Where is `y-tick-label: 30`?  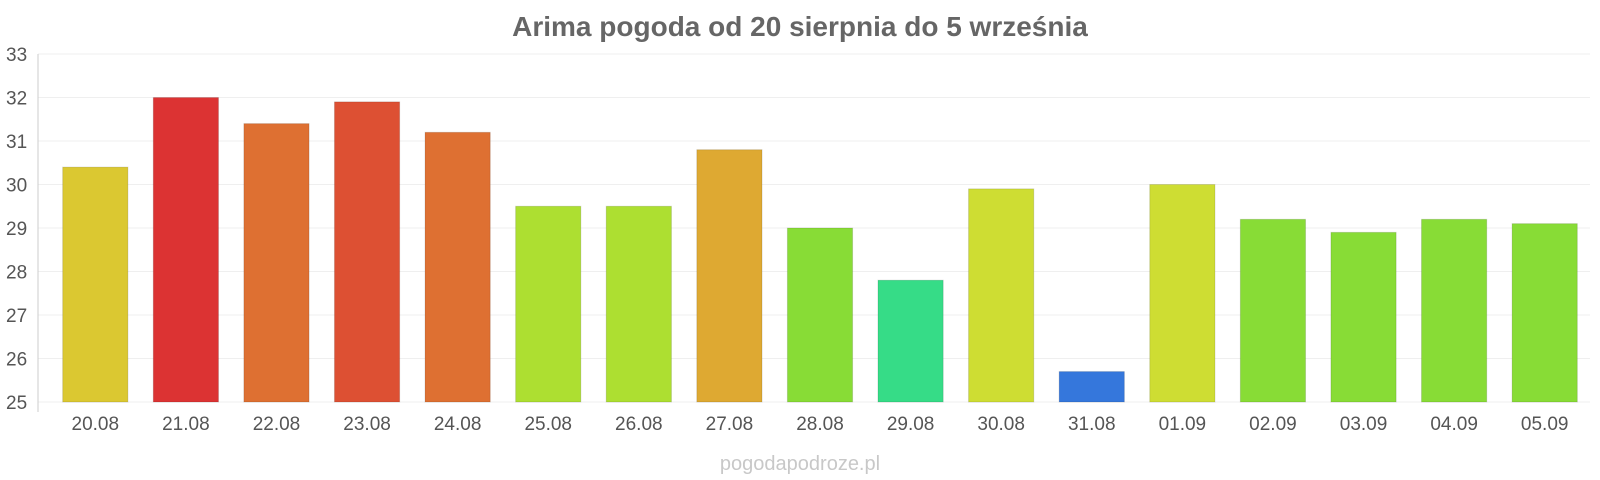
y-tick-label: 30 is located at coordinates (16, 186).